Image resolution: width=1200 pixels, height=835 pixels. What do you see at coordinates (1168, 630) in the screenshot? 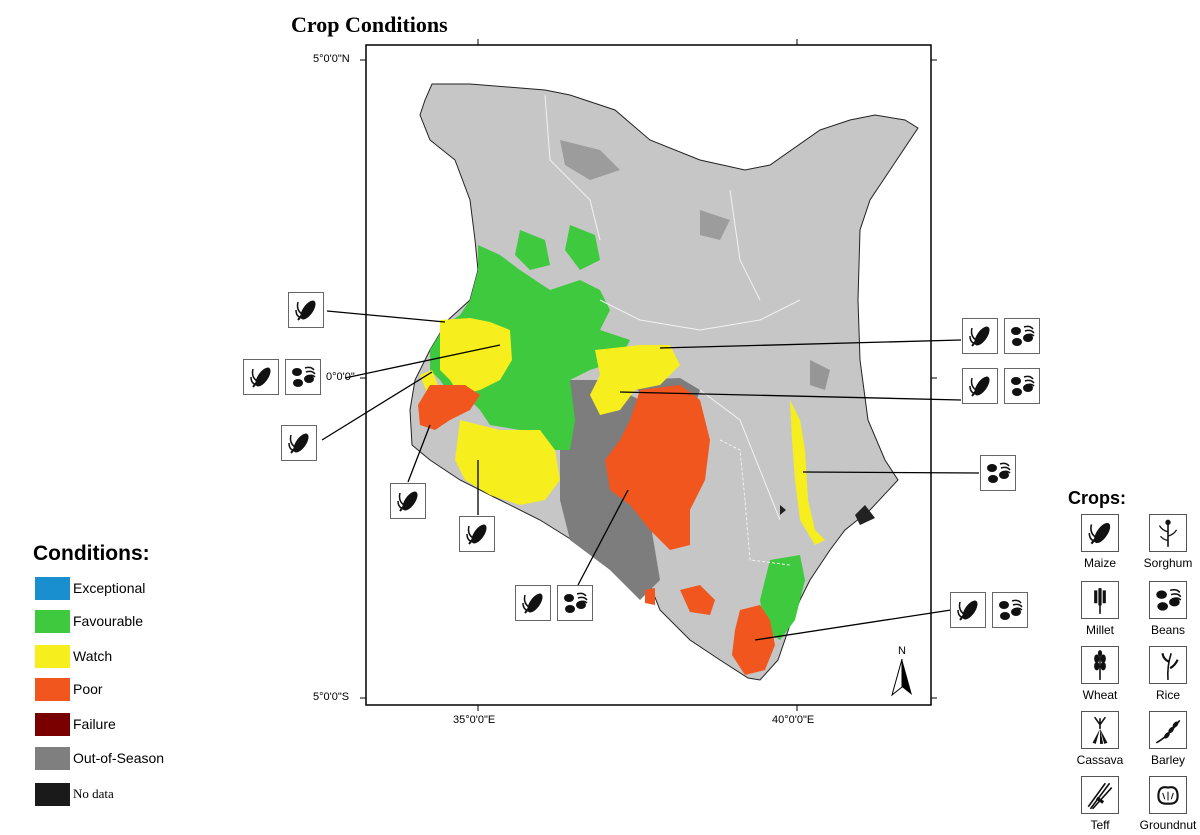
I see `crop-label: Beans` at bounding box center [1168, 630].